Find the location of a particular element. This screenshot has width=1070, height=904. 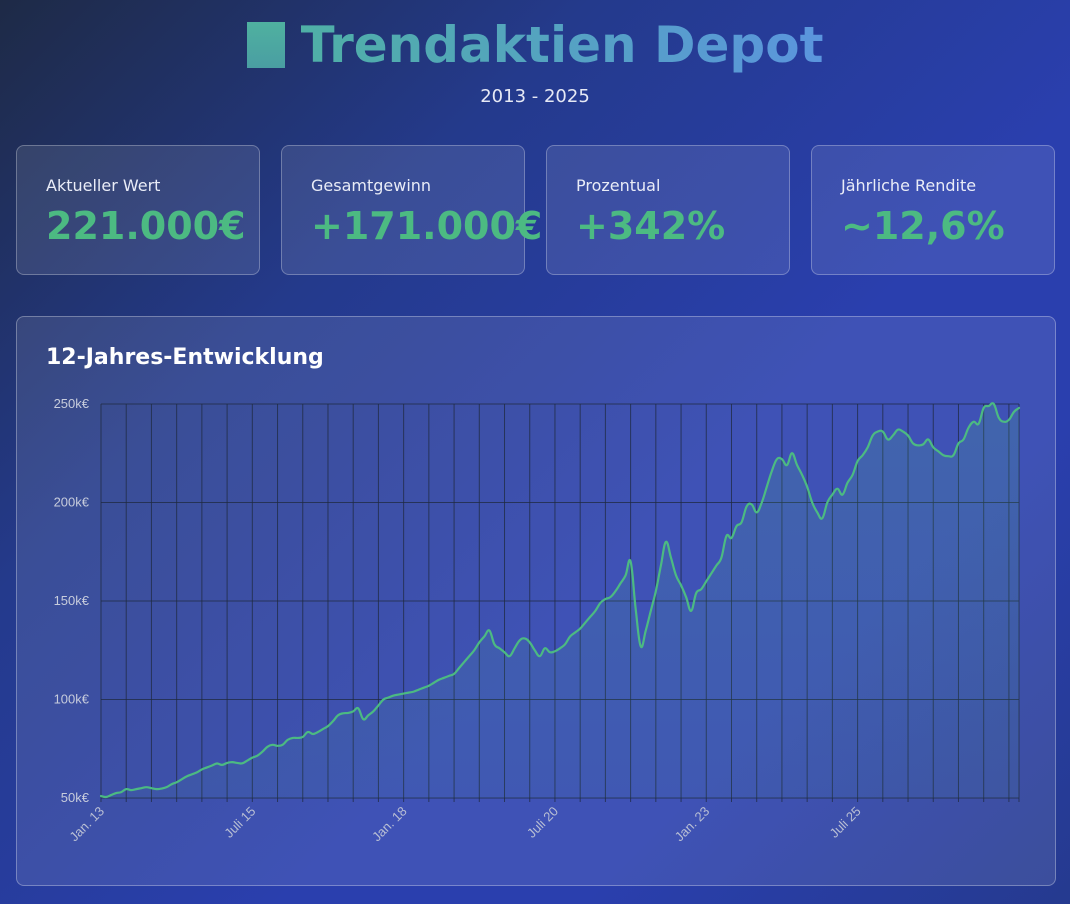

x-tick-label: Juli 15 is located at coordinates (239, 822).